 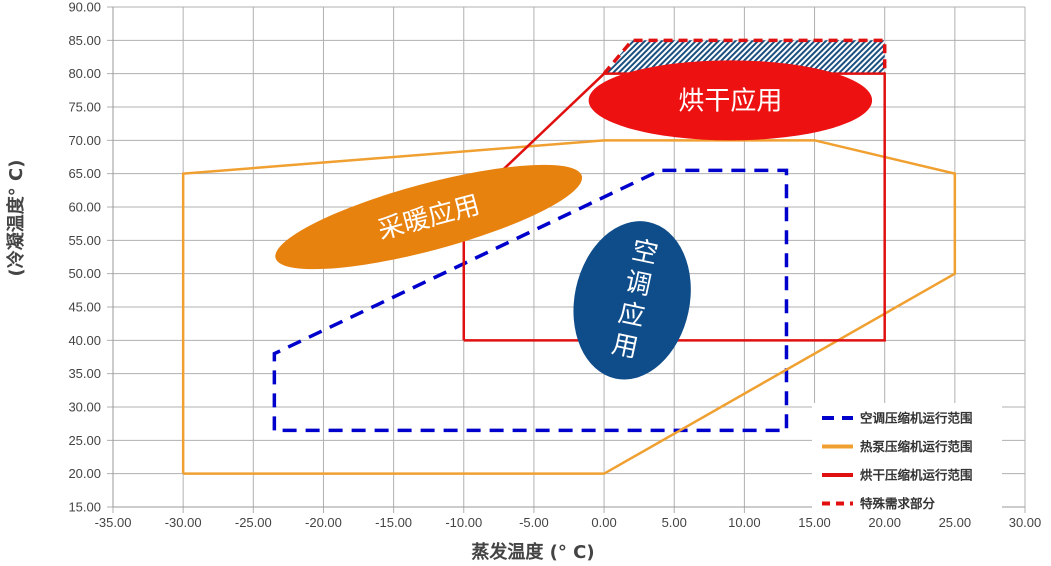 I want to click on x-tick-label: 5.00, so click(x=674, y=522).